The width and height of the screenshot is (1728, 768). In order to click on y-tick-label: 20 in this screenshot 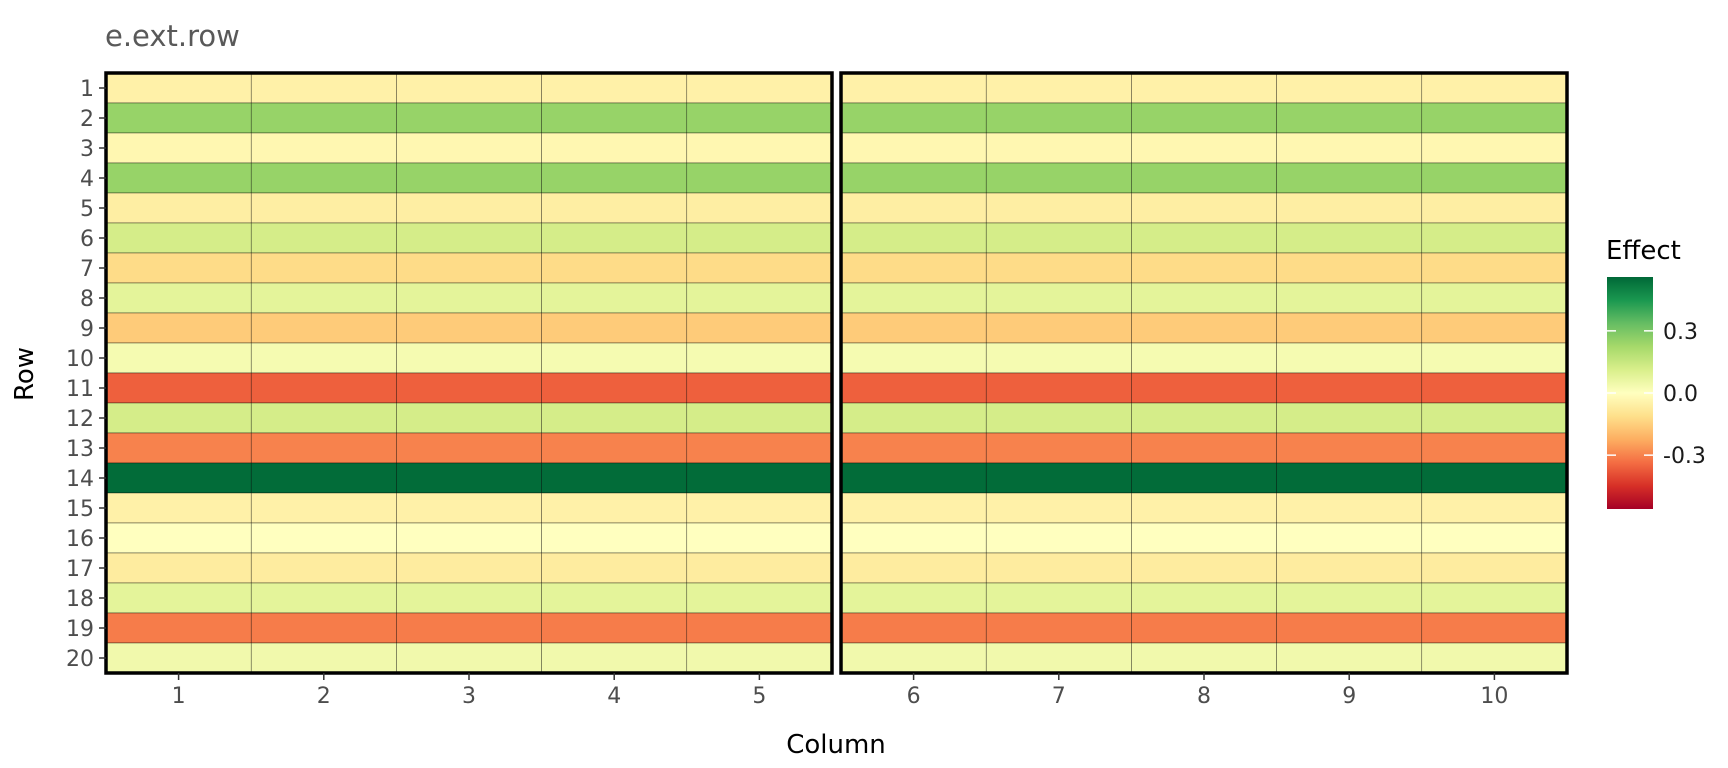, I will do `click(80, 659)`.